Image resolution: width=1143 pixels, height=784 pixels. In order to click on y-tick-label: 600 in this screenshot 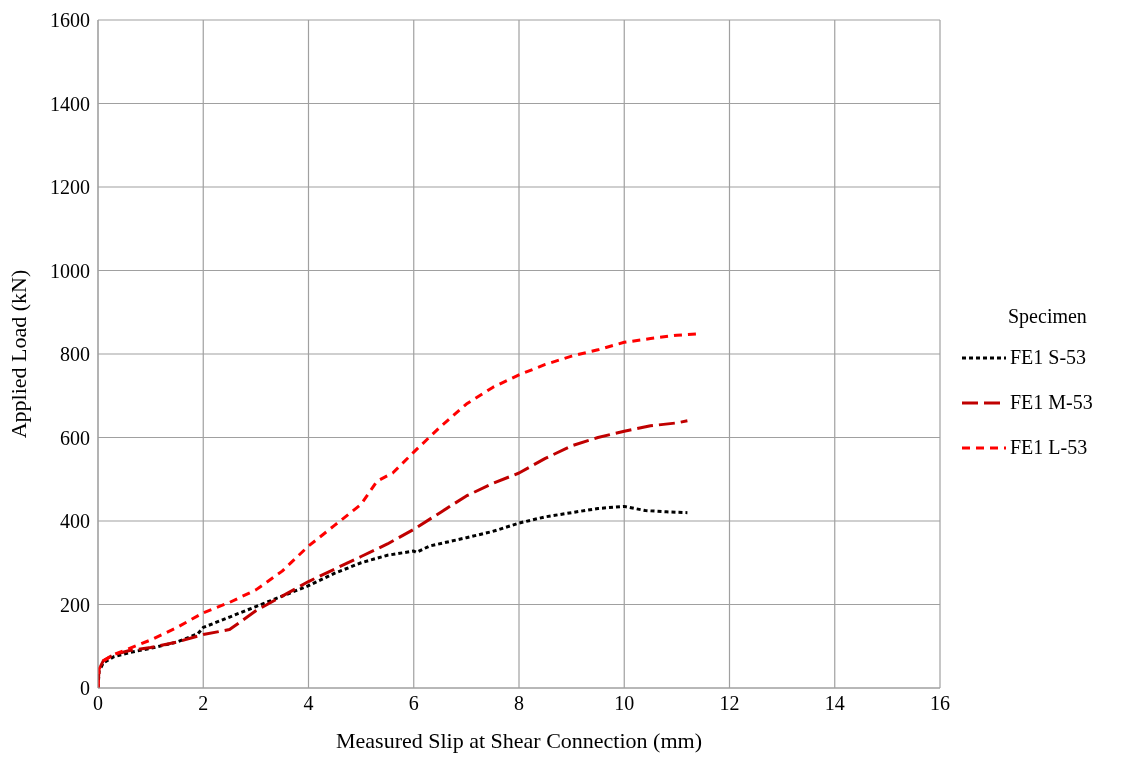, I will do `click(75, 437)`.